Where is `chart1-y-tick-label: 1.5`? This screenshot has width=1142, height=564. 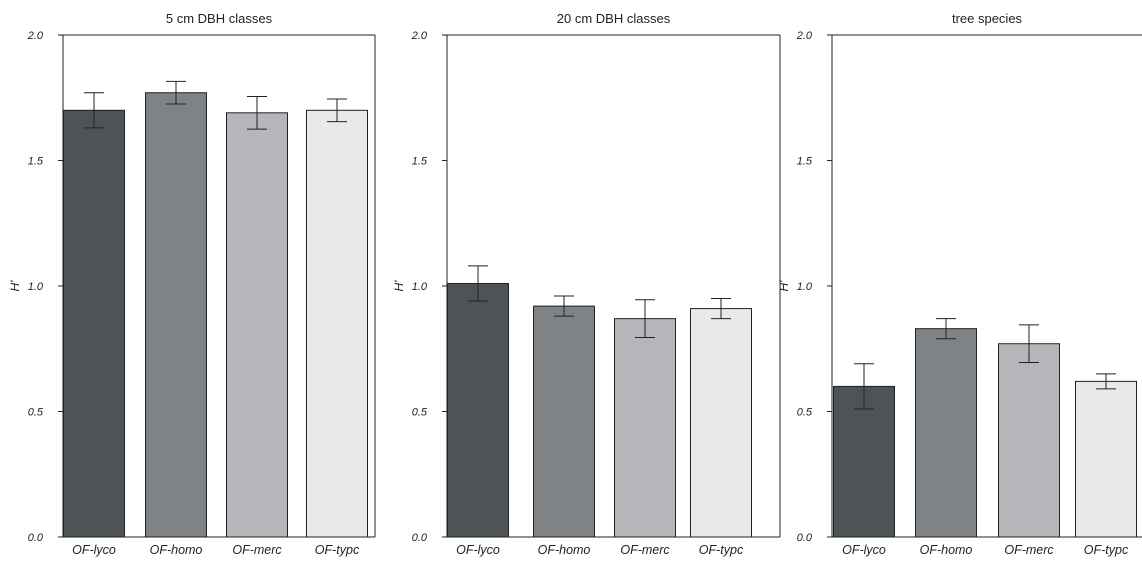 chart1-y-tick-label: 1.5 is located at coordinates (36, 162).